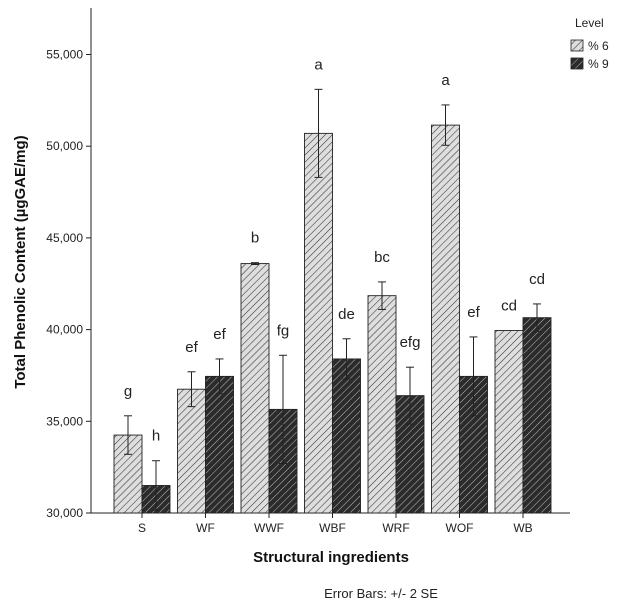  Describe the element at coordinates (64, 330) in the screenshot. I see `y-tick-label: 40,000` at that location.